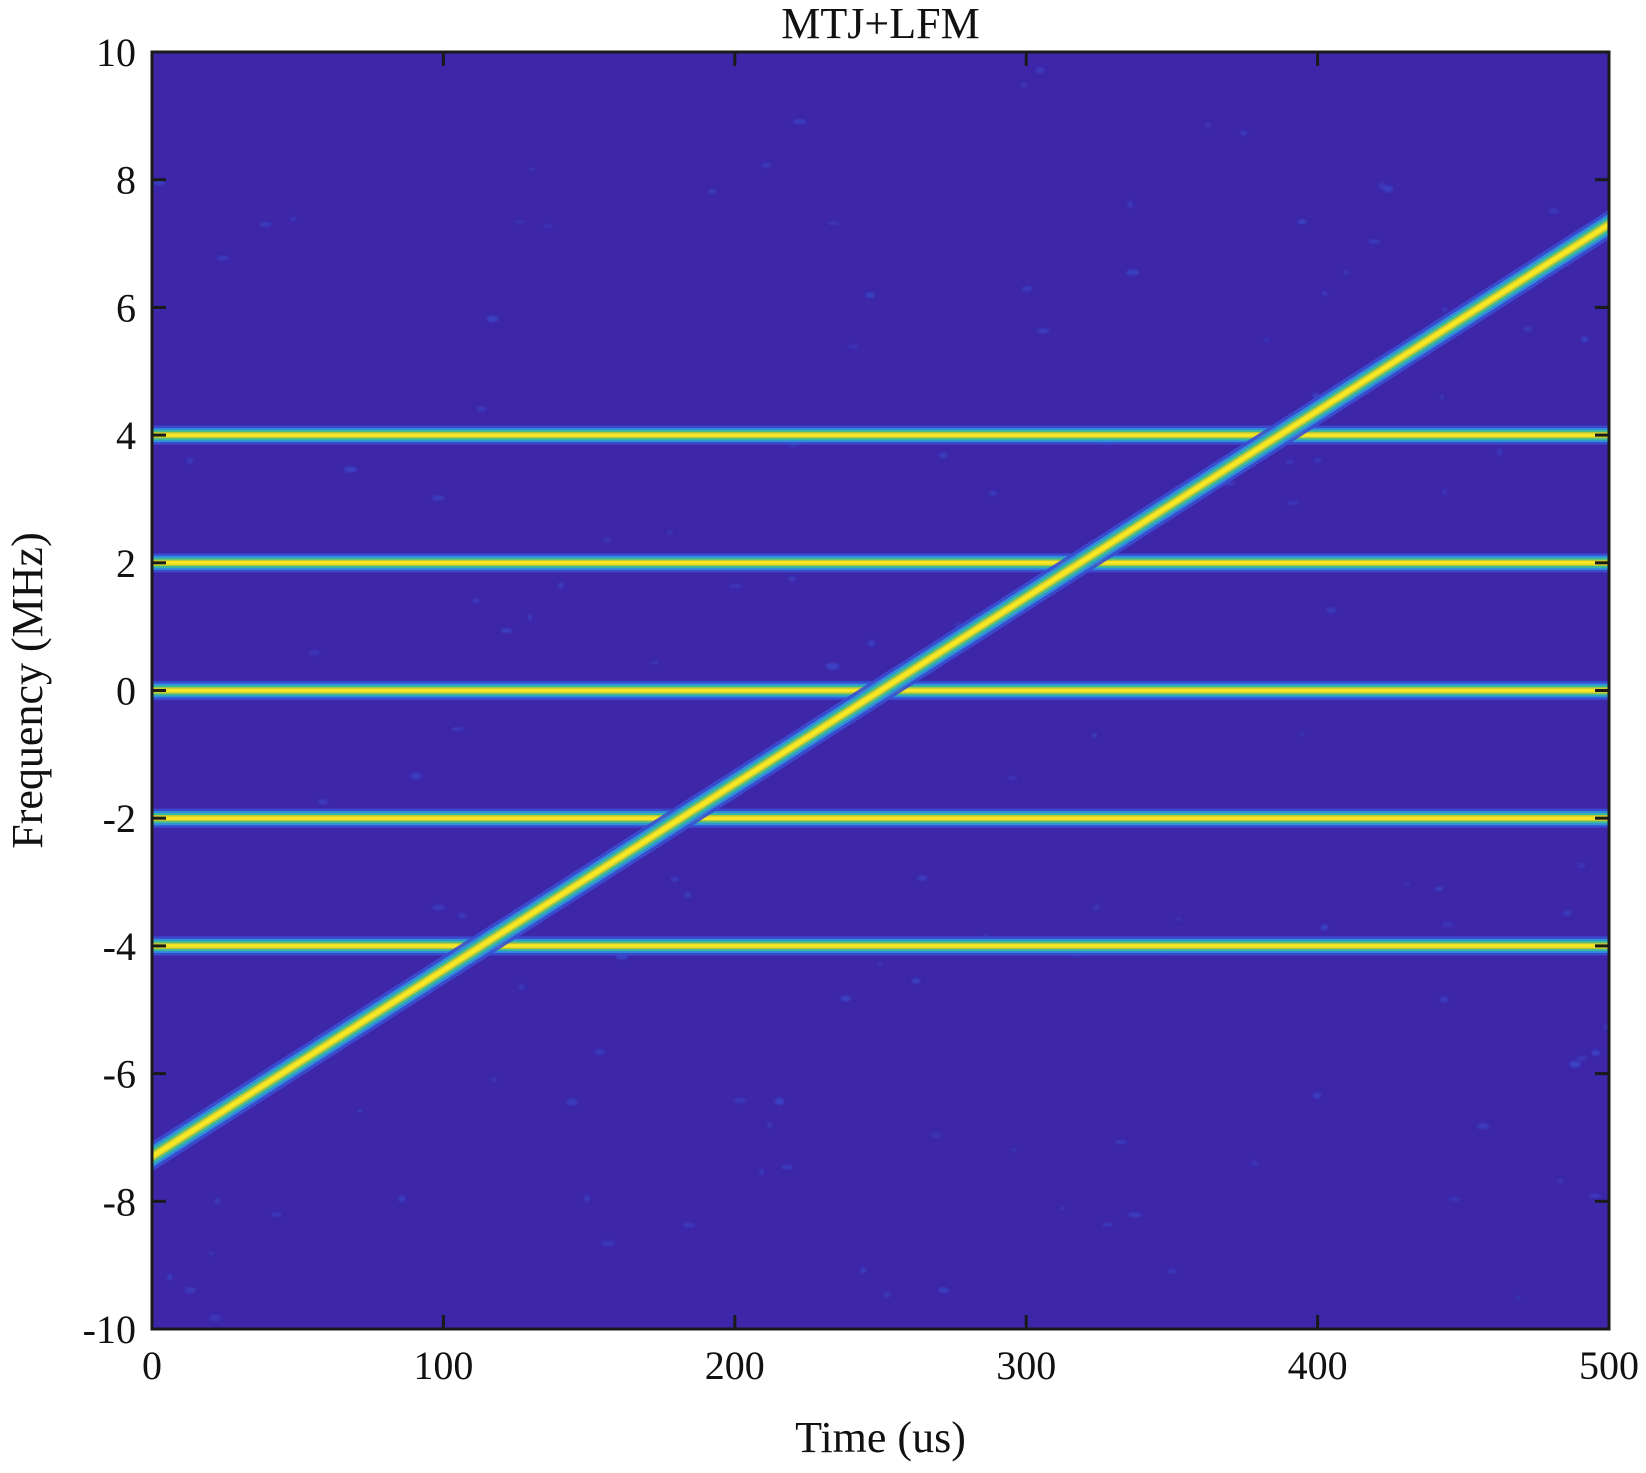 The image size is (1646, 1473). I want to click on y-tick-label: -4, so click(119, 946).